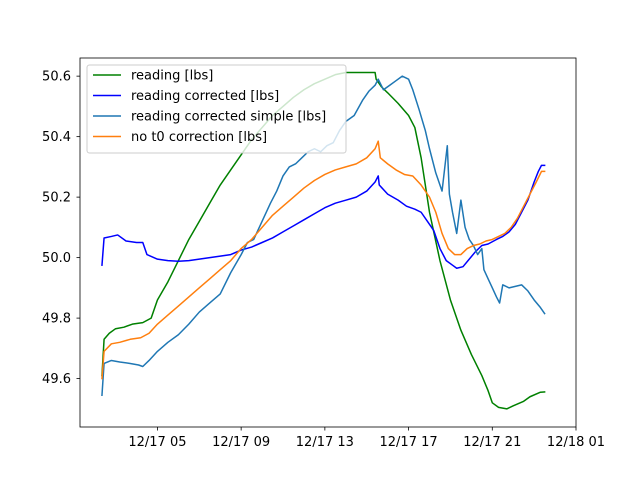 Image resolution: width=640 pixels, height=484 pixels. What do you see at coordinates (56, 77) in the screenshot?
I see `y-tick-label: 50.6` at bounding box center [56, 77].